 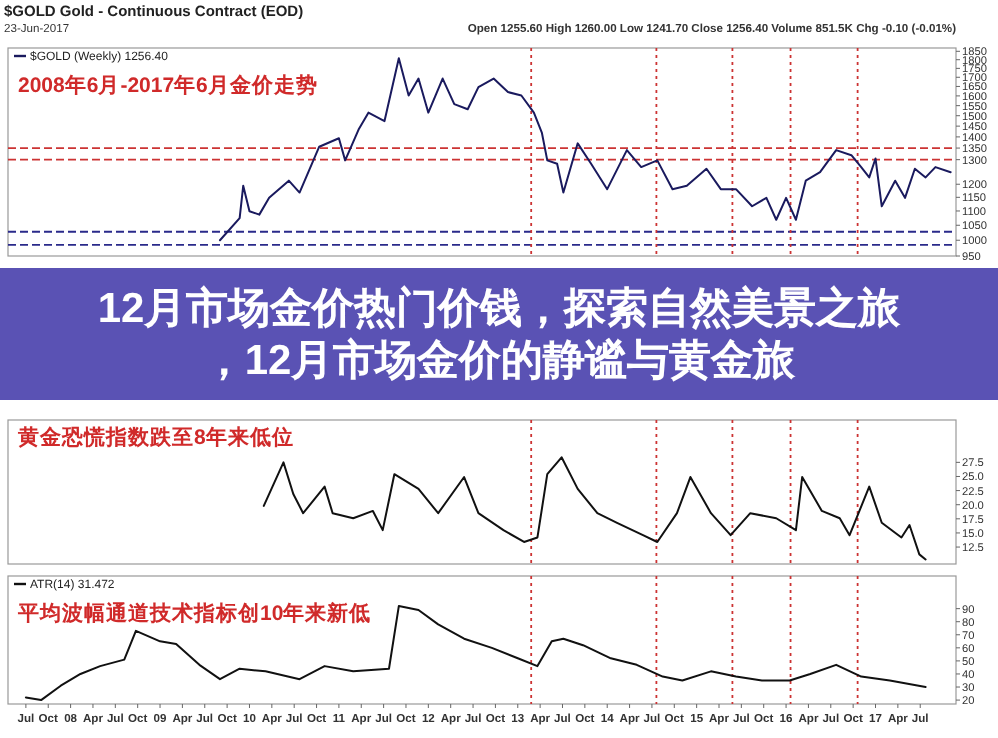 I want to click on text: 12月市场金价热门价钱，探索自然美景之旅，12月市场金价的静谧与黄金旅, so click(x=500, y=334).